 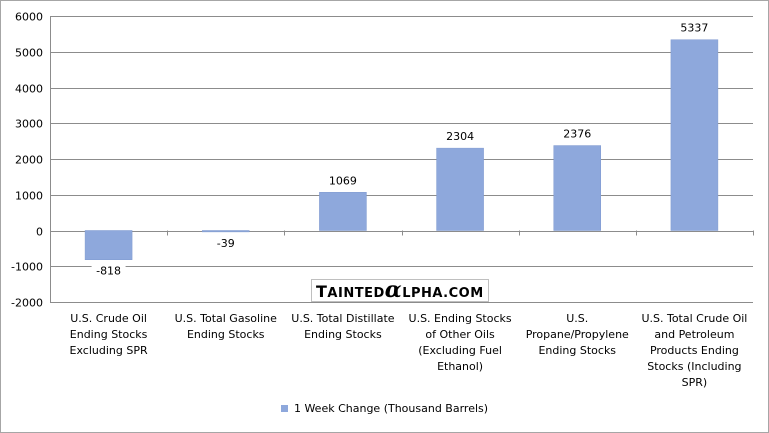 What do you see at coordinates (29, 124) in the screenshot?
I see `y-tick-label: 3000` at bounding box center [29, 124].